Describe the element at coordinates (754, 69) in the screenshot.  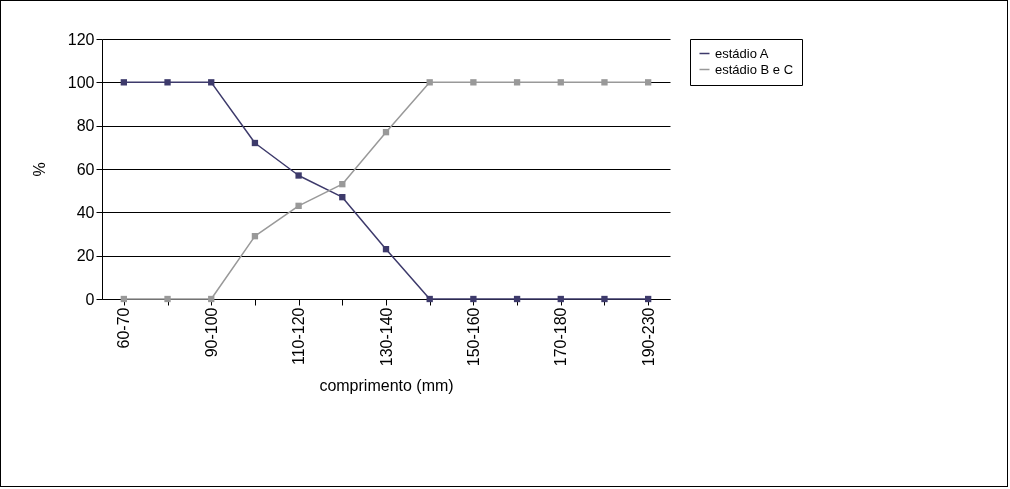
I see `legend-label: estádio B e C` at that location.